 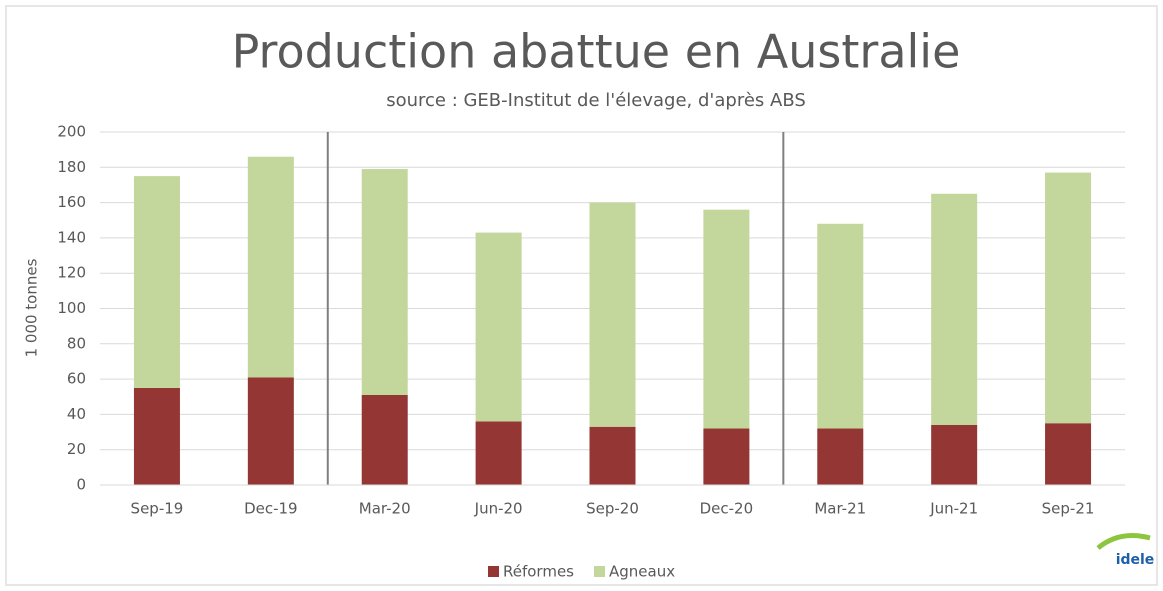 I want to click on y-tick-label: 120, so click(x=71, y=273).